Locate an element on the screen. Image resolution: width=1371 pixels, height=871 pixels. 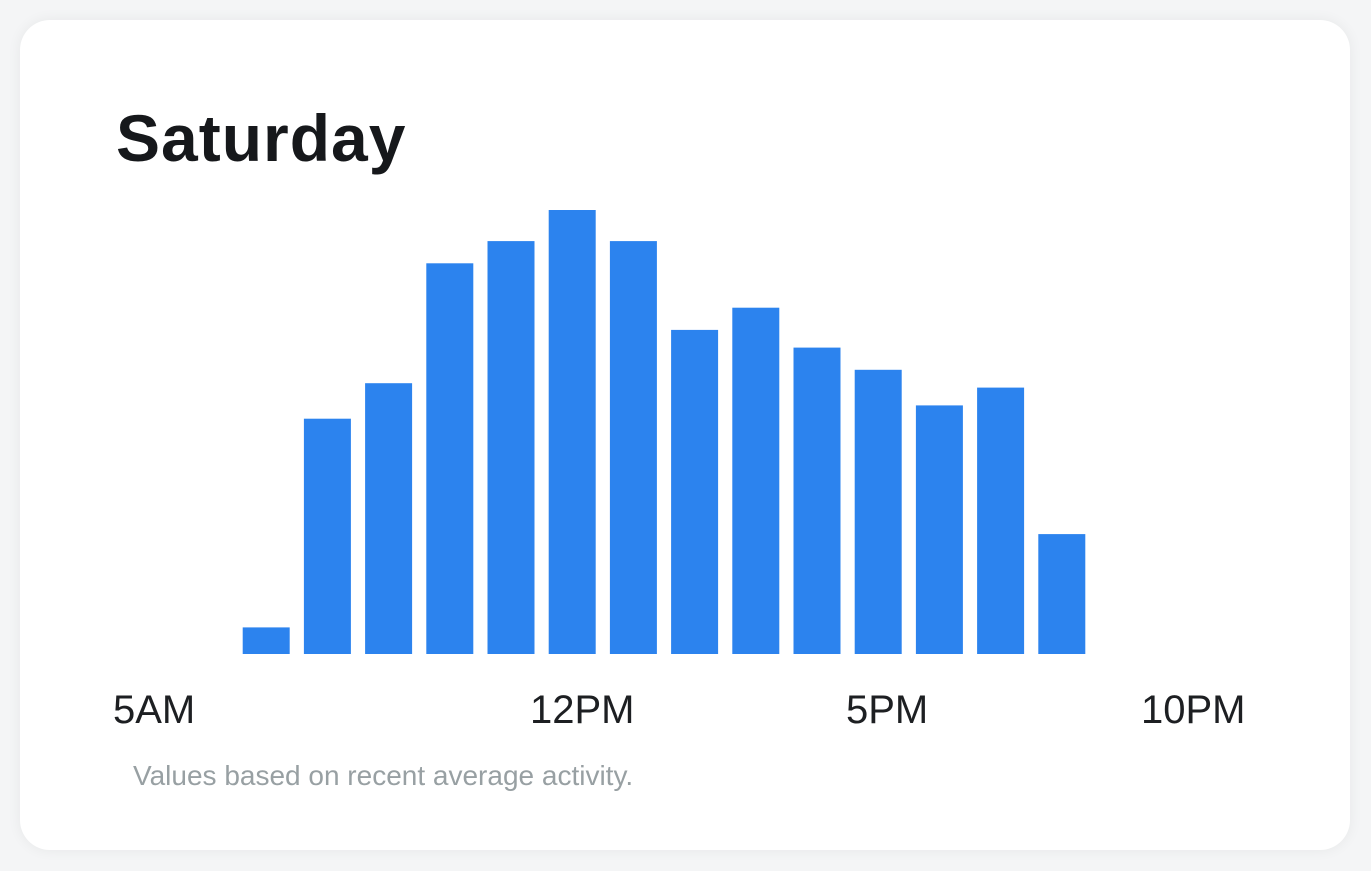
x-tick-label: 5AM is located at coordinates (154, 710).